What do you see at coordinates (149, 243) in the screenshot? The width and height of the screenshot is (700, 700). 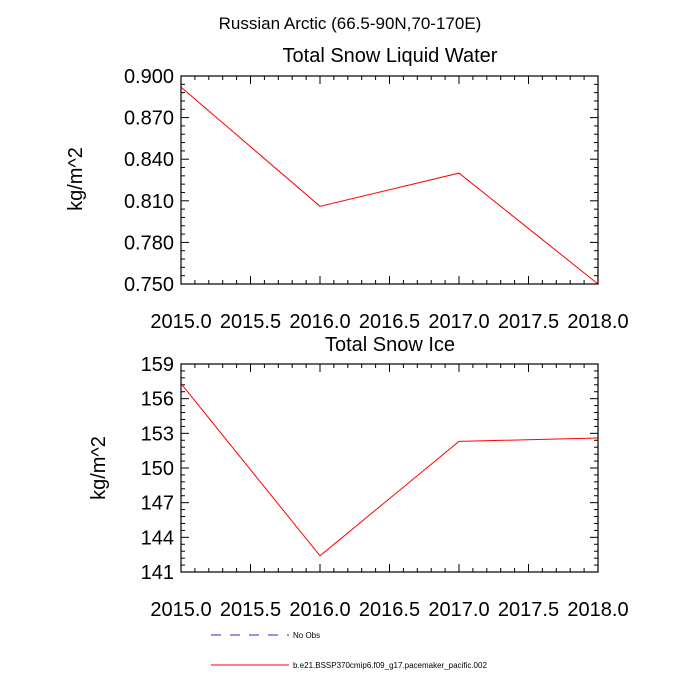 I see `y-tick-label: 0.780` at bounding box center [149, 243].